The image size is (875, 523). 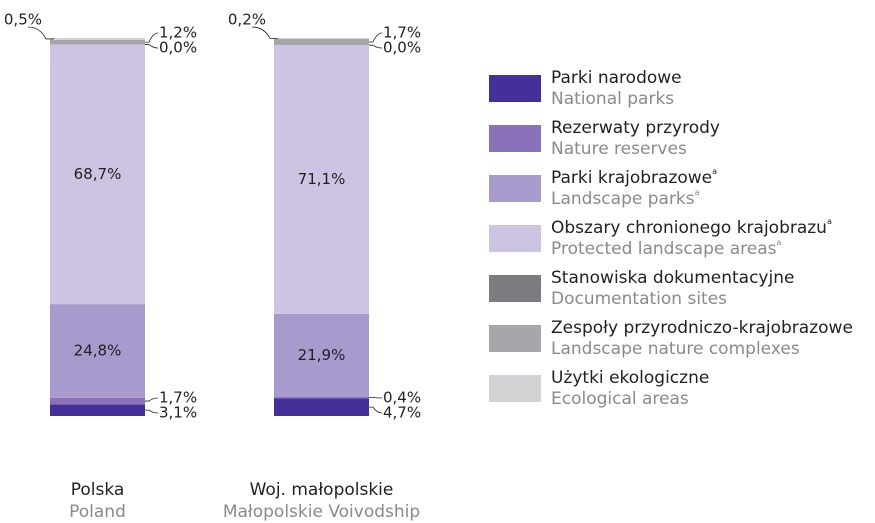 I want to click on legend-label-en: Documentation sites, so click(x=639, y=299).